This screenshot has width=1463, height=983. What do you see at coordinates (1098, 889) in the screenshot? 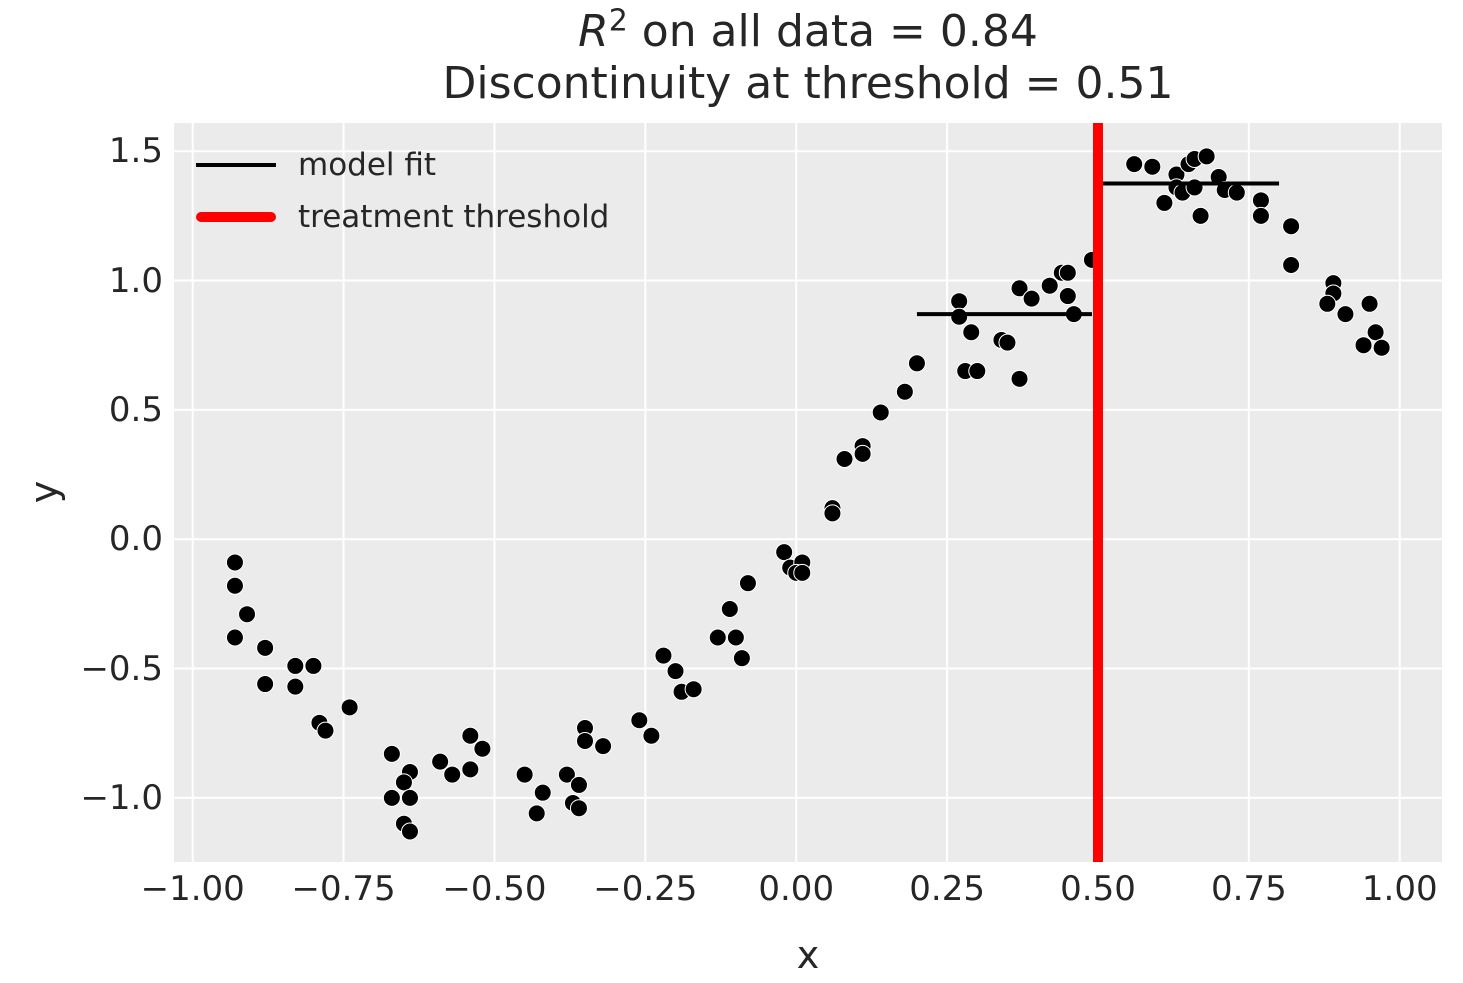
I see `x-tick-label: 0.50` at bounding box center [1098, 889].